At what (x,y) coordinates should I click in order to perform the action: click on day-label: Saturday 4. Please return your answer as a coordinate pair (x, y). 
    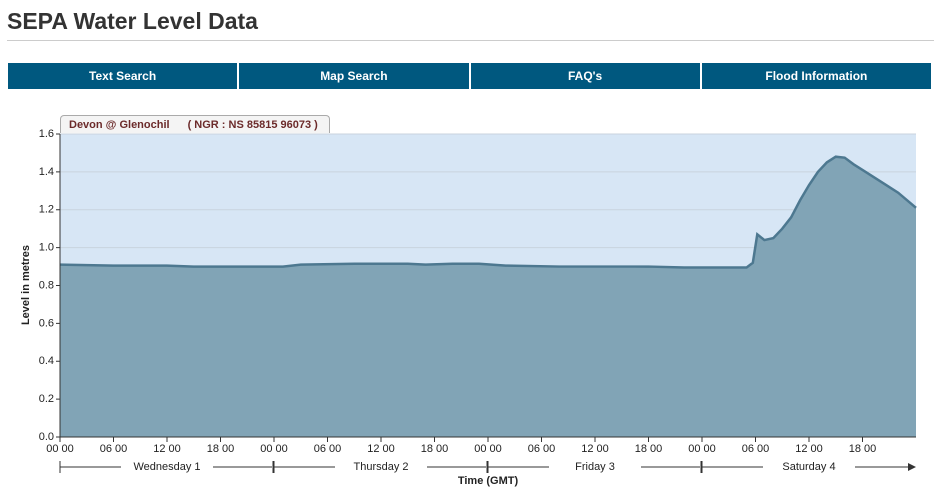
    Looking at the image, I should click on (808, 467).